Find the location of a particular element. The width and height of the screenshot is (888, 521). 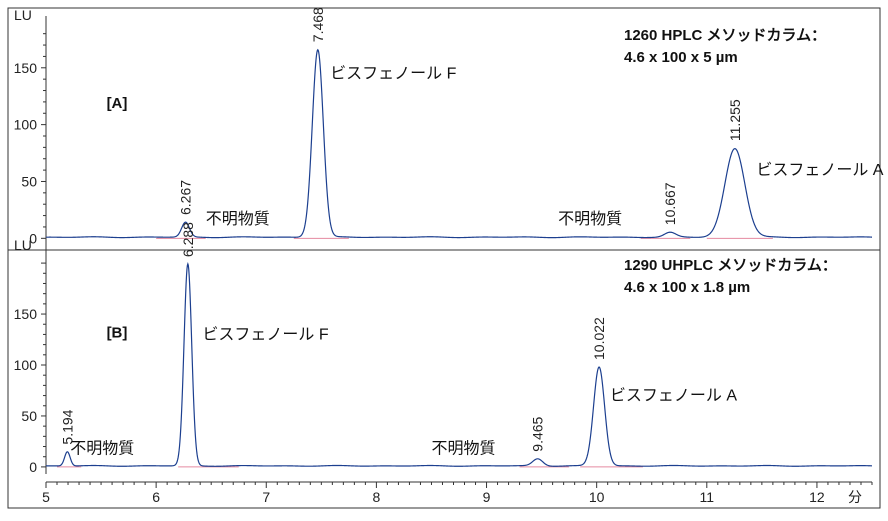

column-info-line: 4.6 x 100 x 5 µm is located at coordinates (681, 57).